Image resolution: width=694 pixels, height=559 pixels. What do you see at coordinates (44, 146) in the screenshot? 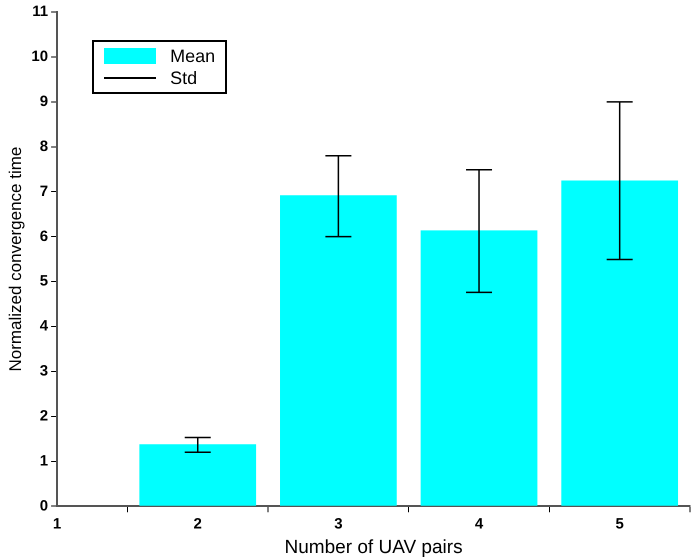
I see `y-tick-label: 8` at bounding box center [44, 146].